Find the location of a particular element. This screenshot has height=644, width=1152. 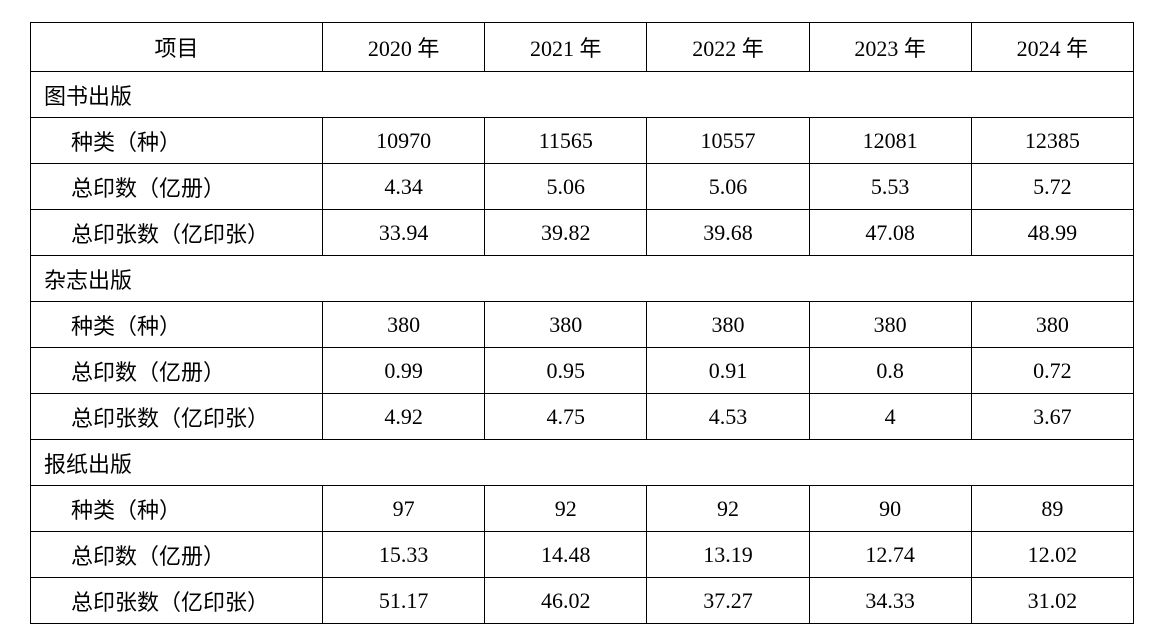

data-row: 总印数（亿册） 0.99 0.95 0.91 0.8 0.72 is located at coordinates (582, 370).